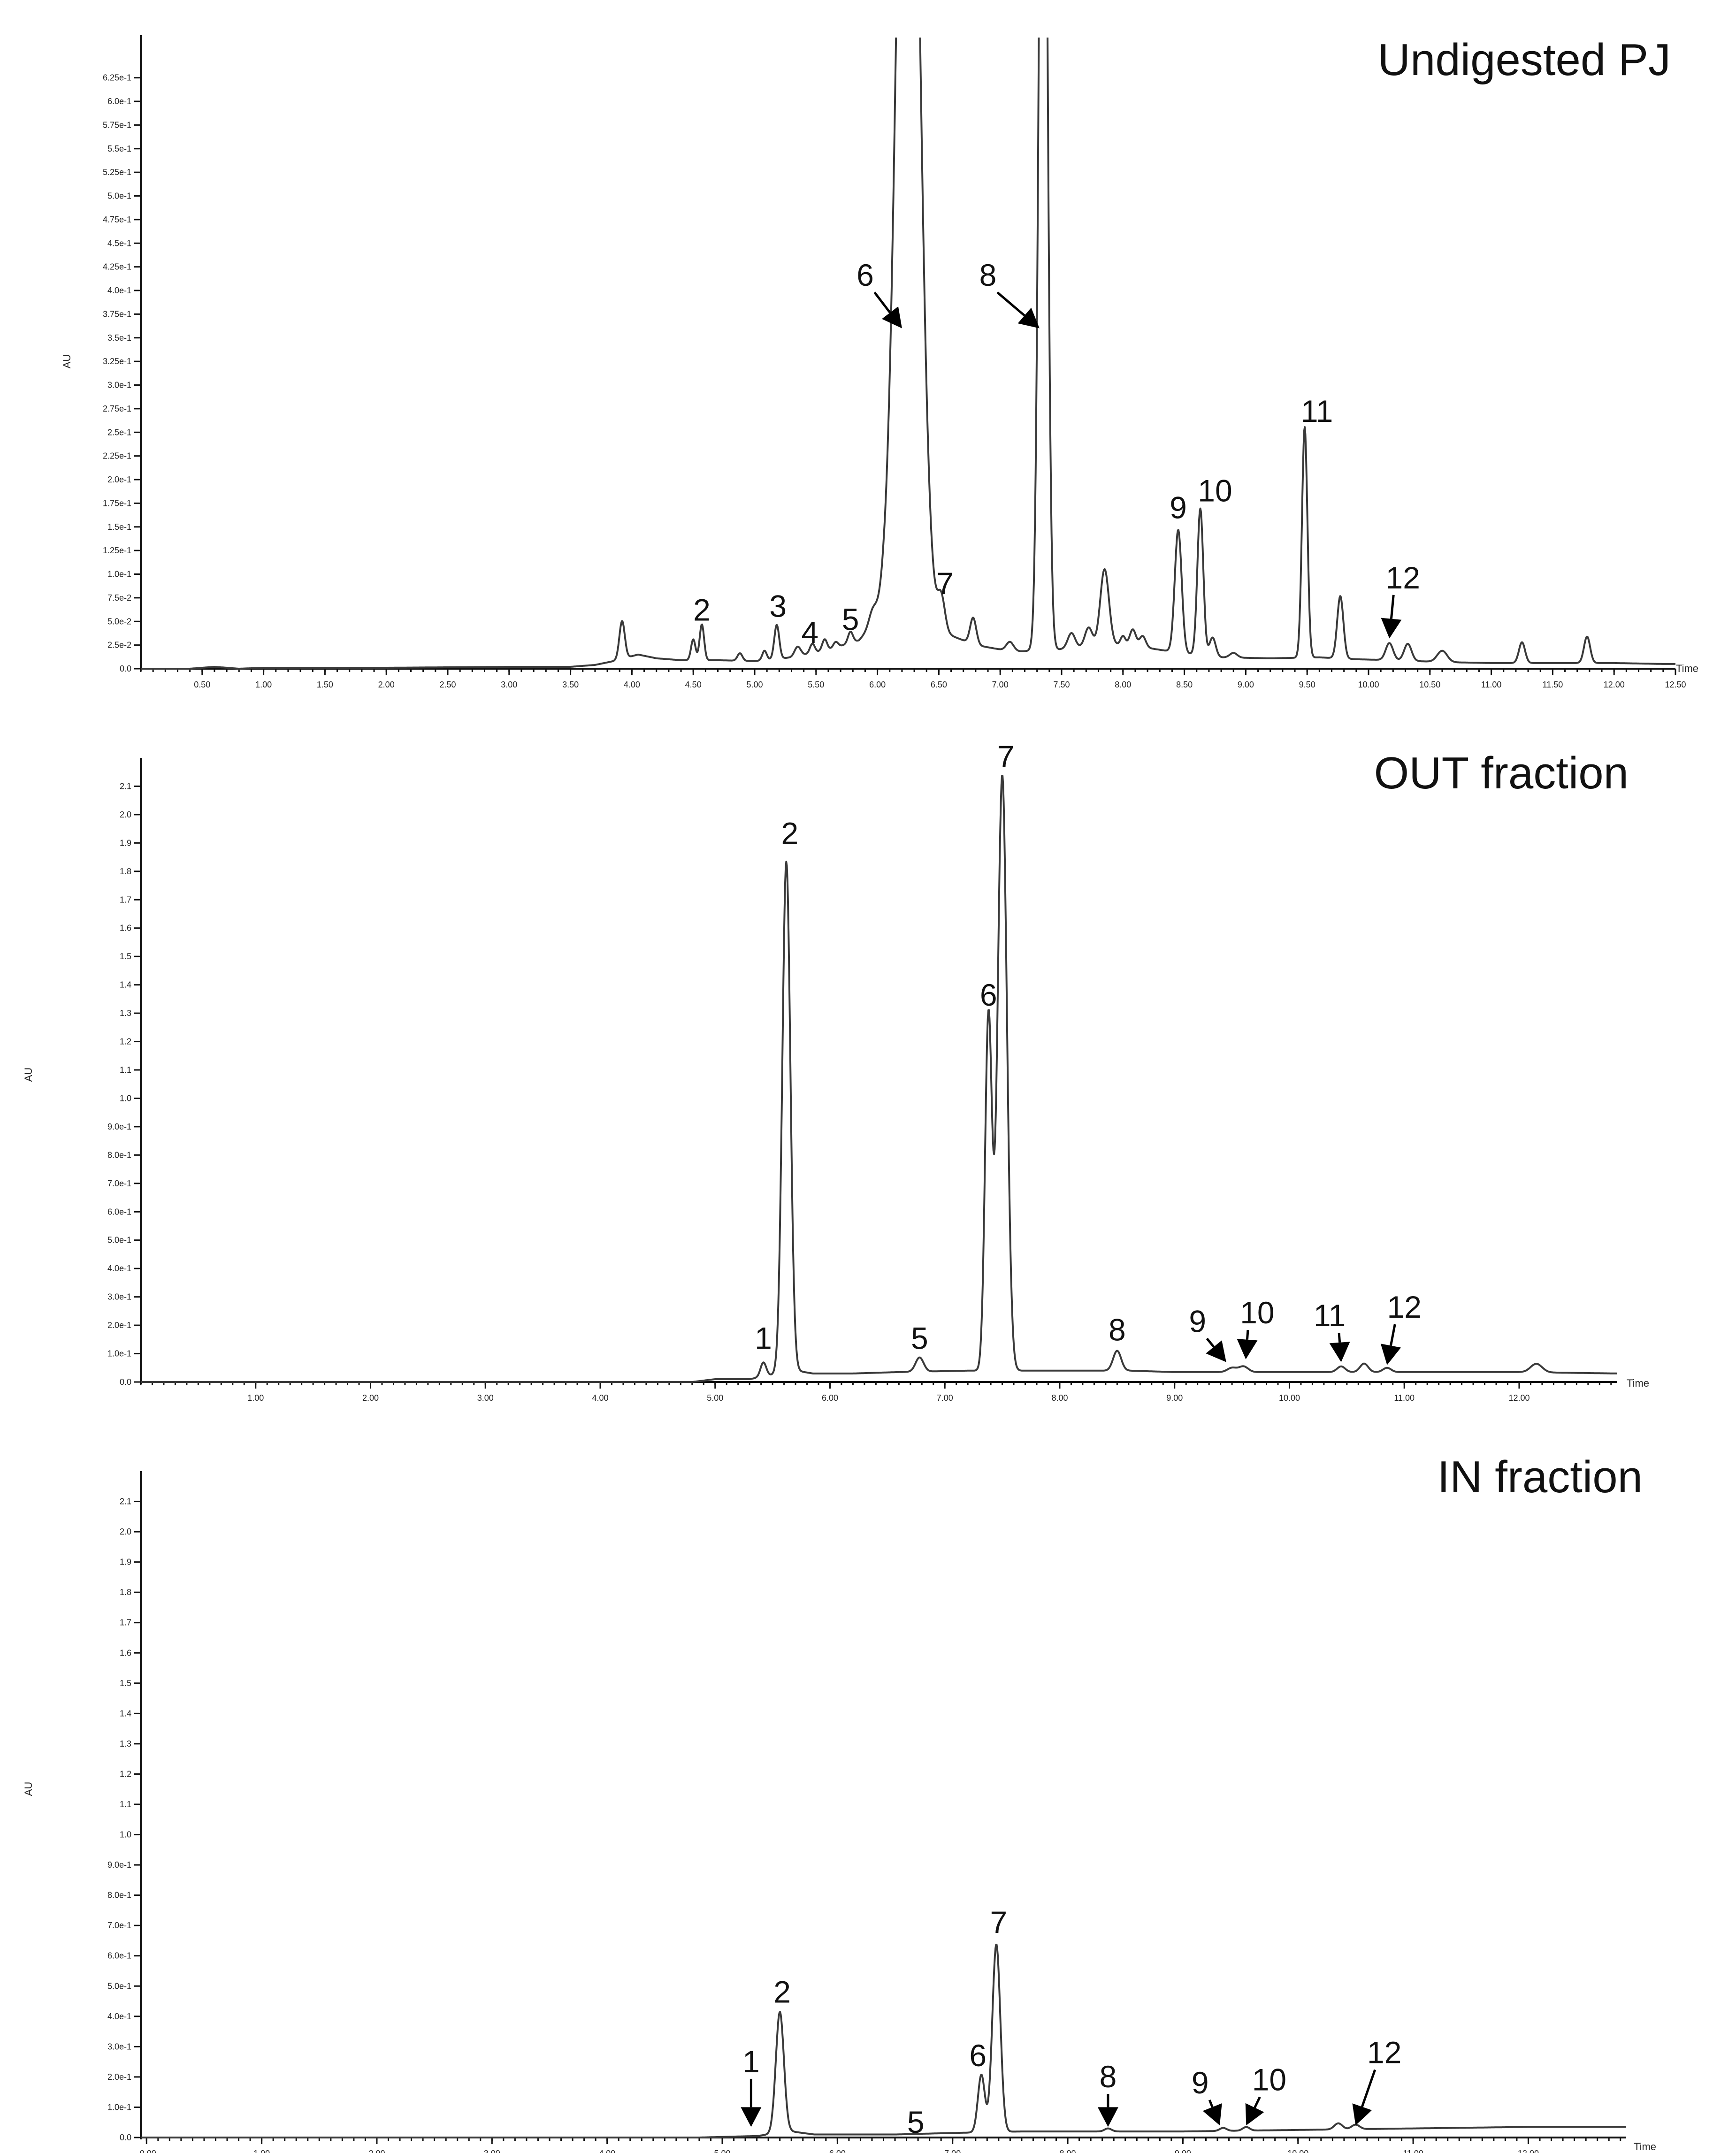 This screenshot has height=2153, width=1736. I want to click on x-axis-label: Time, so click(1638, 1383).